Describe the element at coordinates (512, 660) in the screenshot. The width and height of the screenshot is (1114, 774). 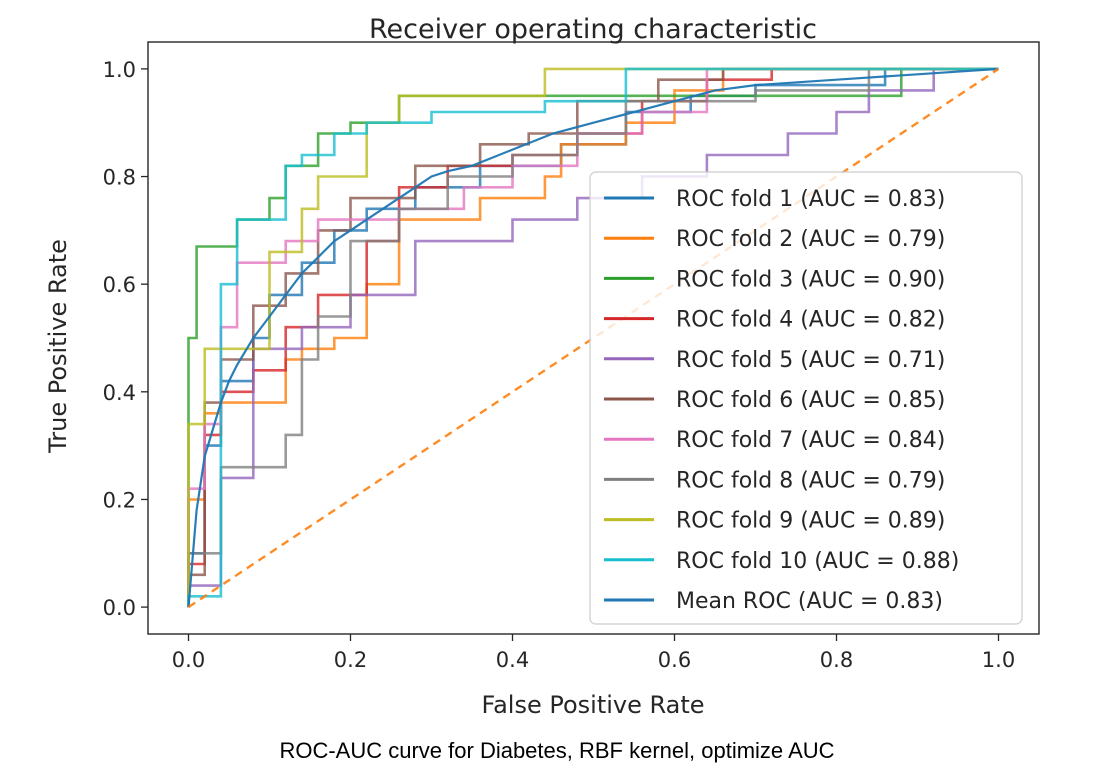
I see `x-tick-label: 0.4` at that location.